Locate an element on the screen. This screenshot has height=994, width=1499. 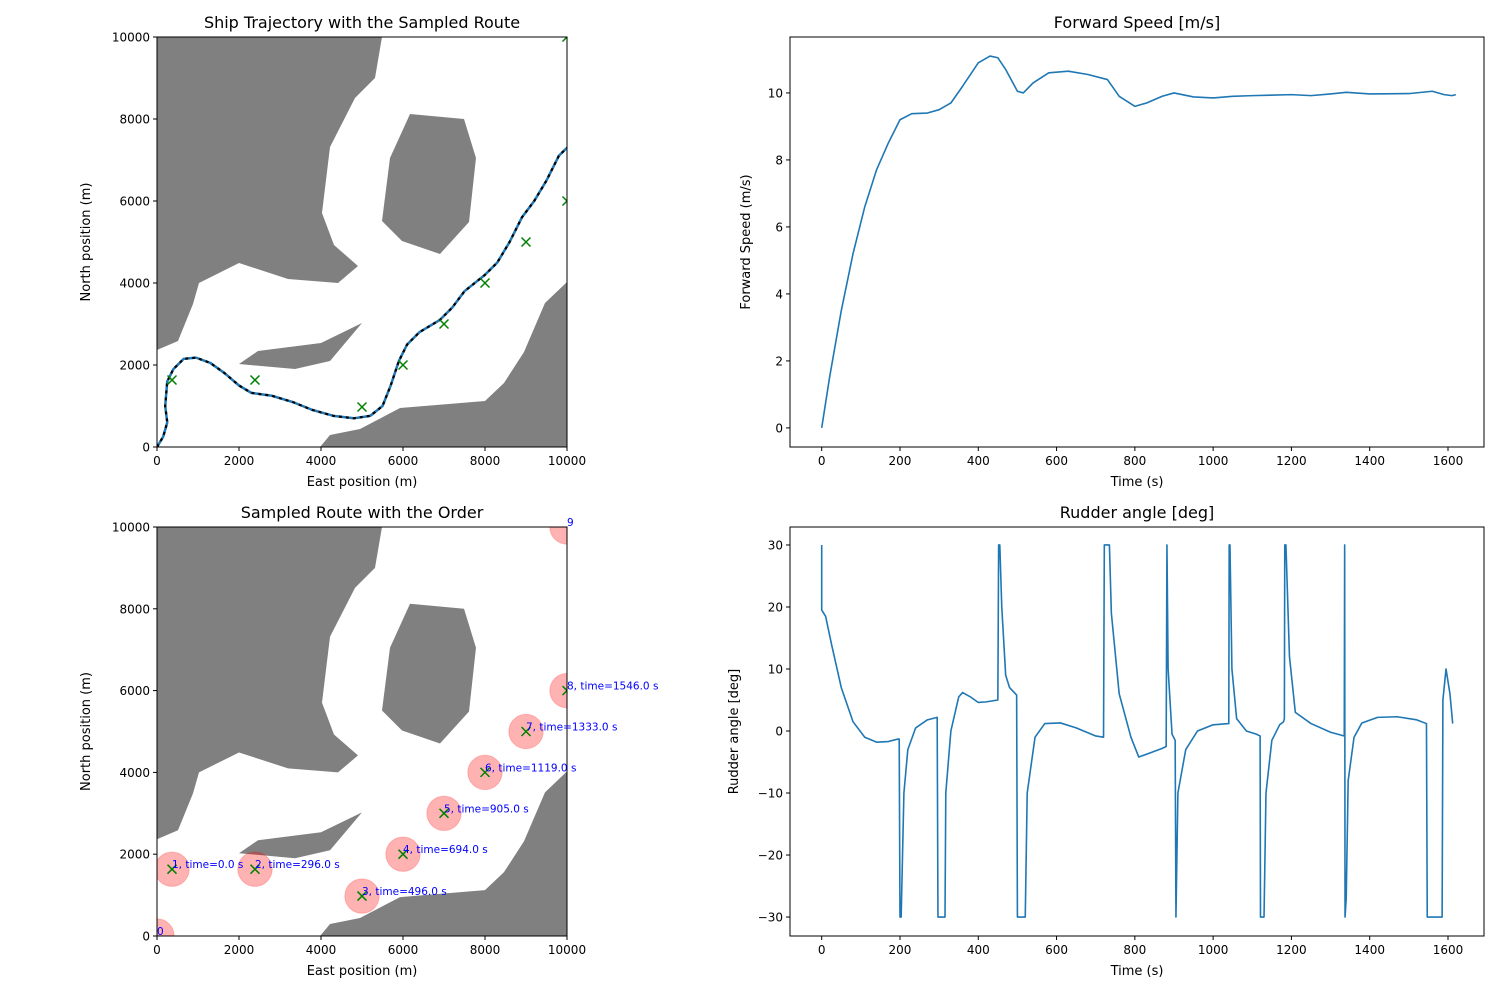
annotation: 8, time=1546.0 s is located at coordinates (612, 687).